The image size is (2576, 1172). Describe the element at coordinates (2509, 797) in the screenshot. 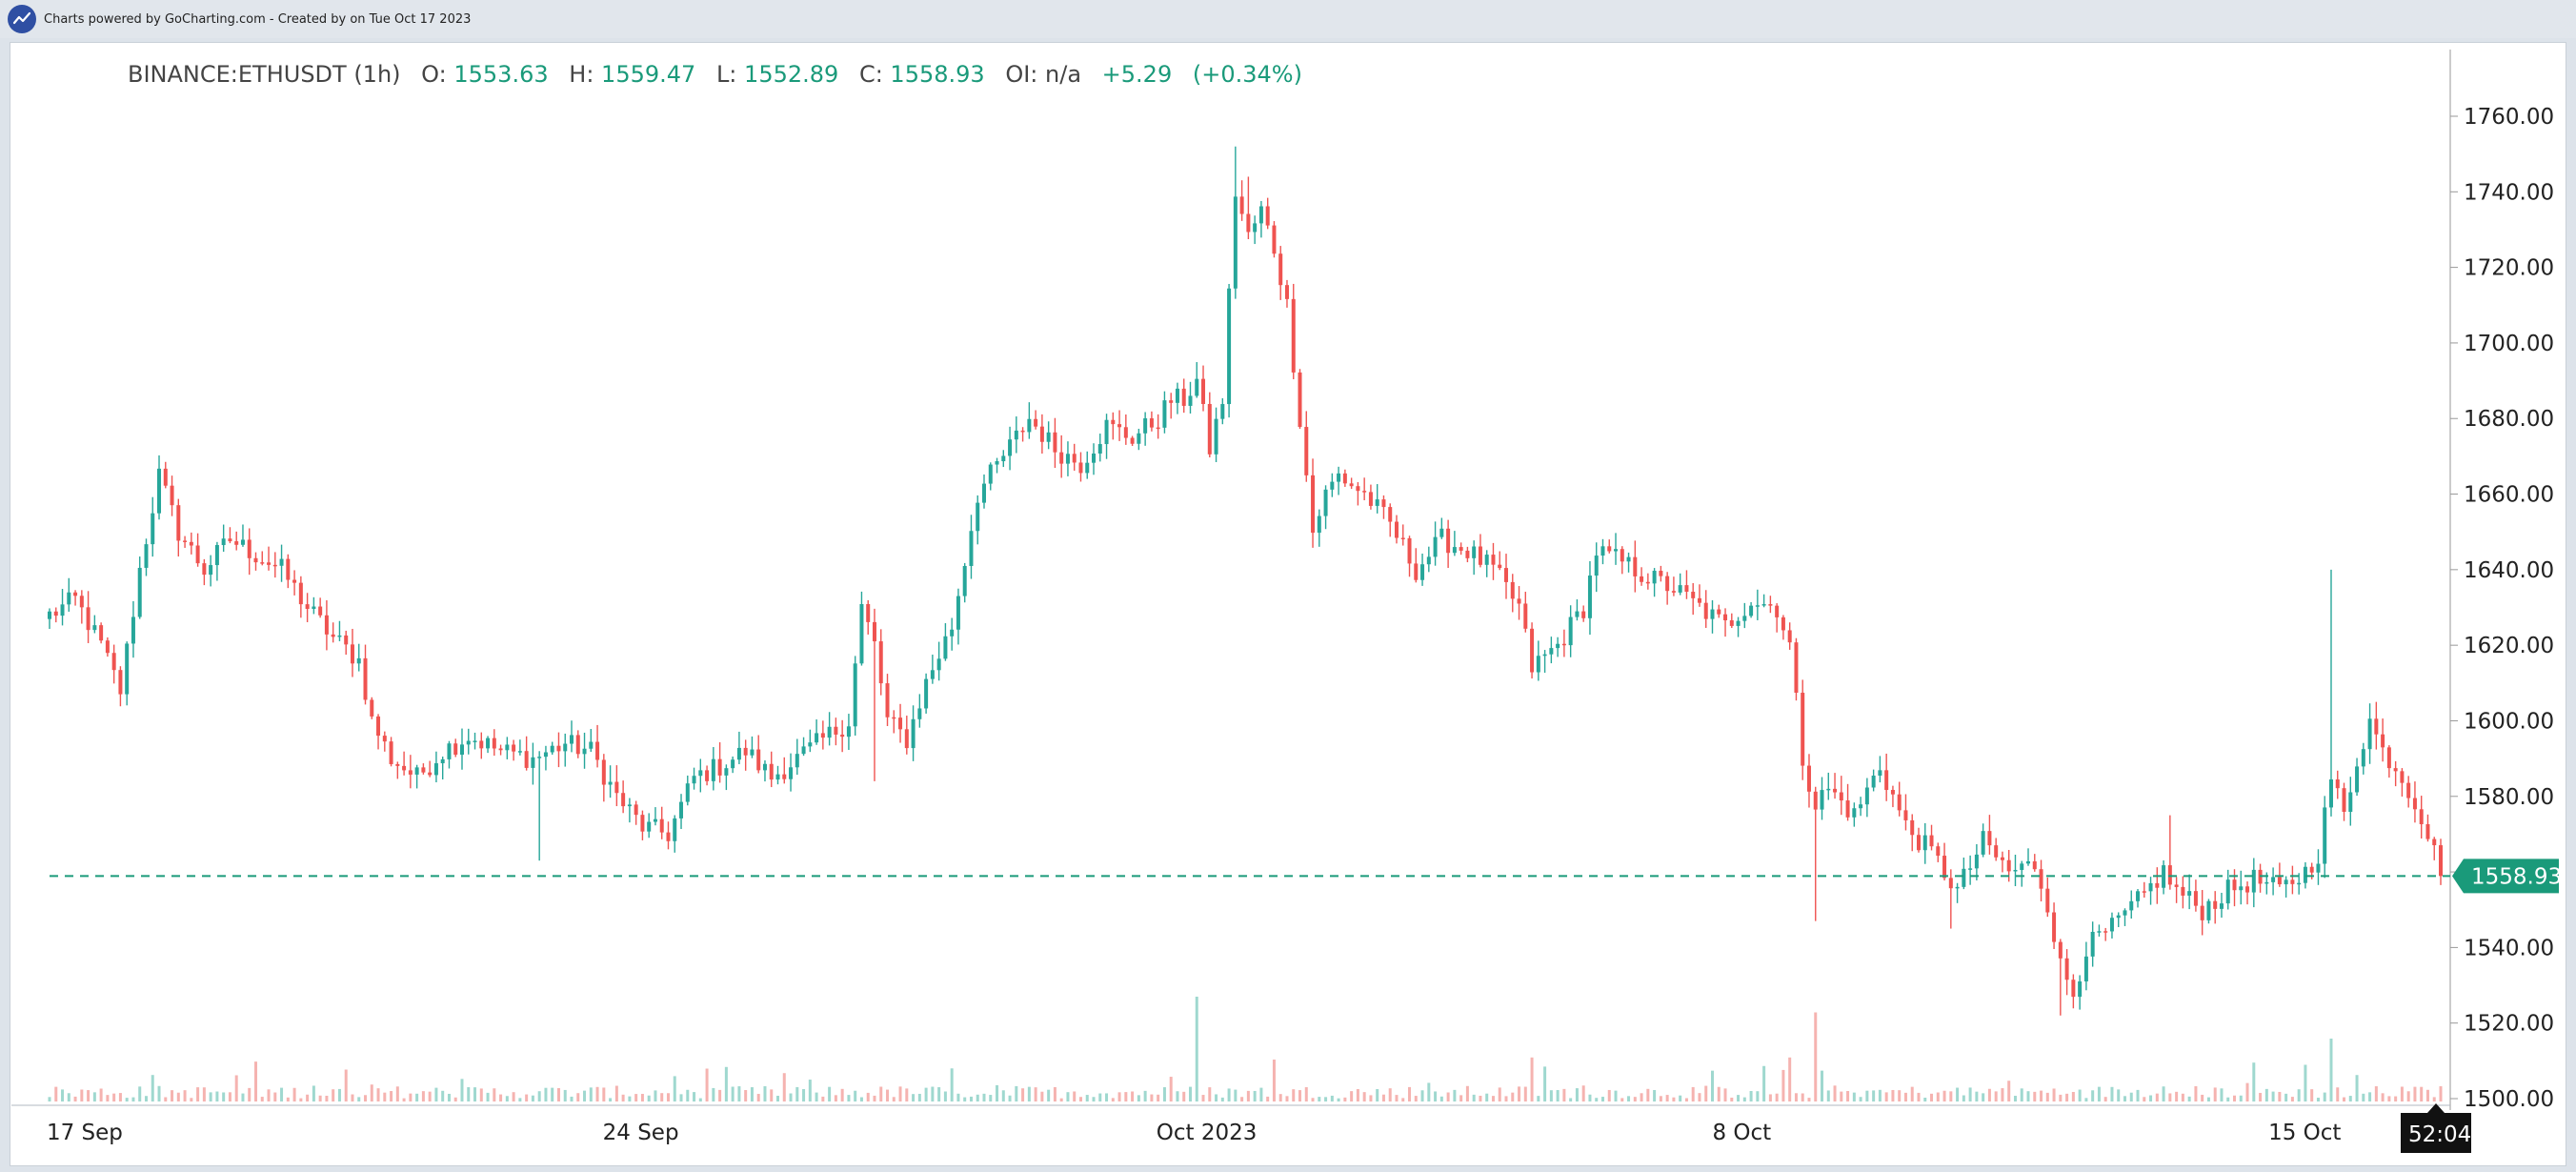

I see `y-tick-label: 1580.00` at that location.